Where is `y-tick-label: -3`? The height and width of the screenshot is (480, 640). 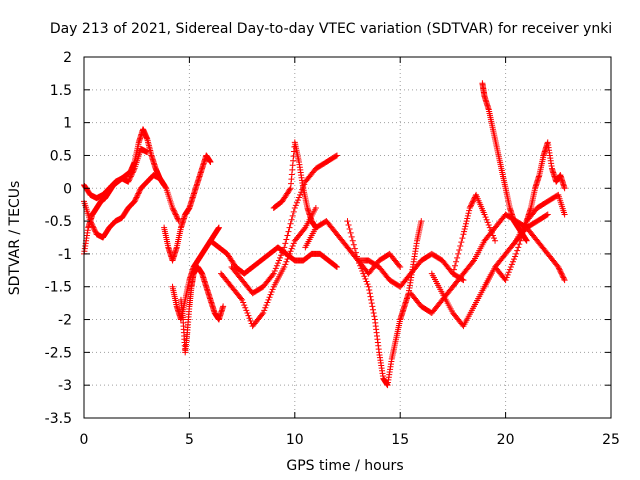
y-tick-label: -3 is located at coordinates (65, 386).